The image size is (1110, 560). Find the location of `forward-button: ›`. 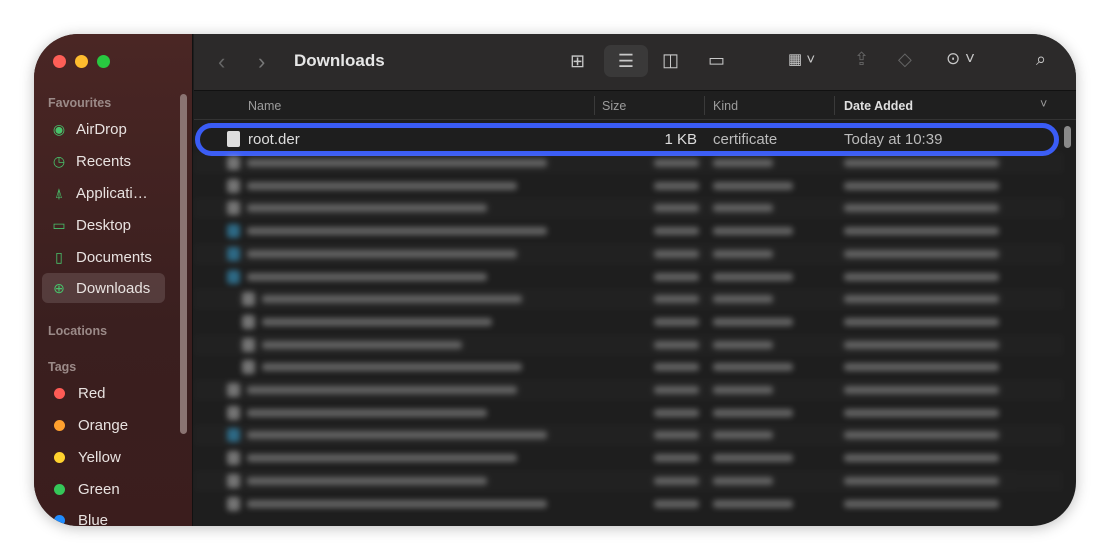

forward-button: › is located at coordinates (262, 61).